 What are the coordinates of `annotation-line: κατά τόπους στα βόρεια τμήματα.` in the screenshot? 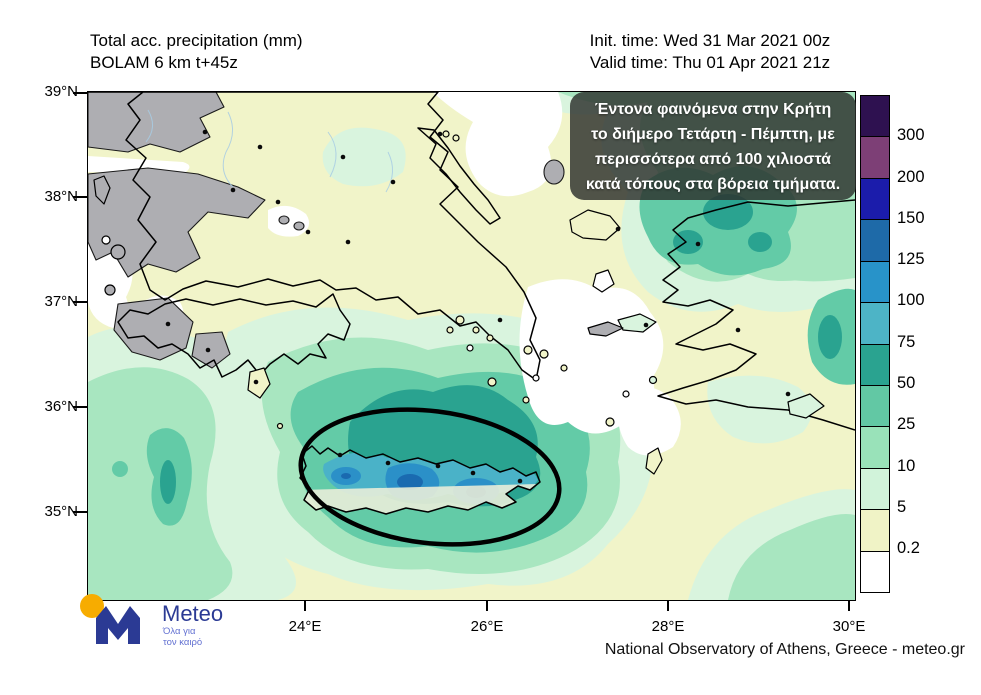 It's located at (713, 184).